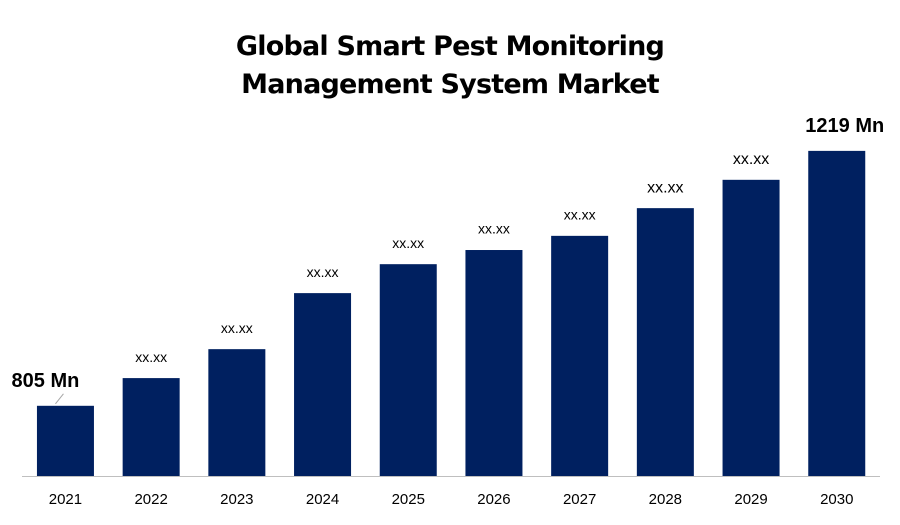 The height and width of the screenshot is (525, 900). Describe the element at coordinates (408, 499) in the screenshot. I see `x-tick-label: 2025` at that location.